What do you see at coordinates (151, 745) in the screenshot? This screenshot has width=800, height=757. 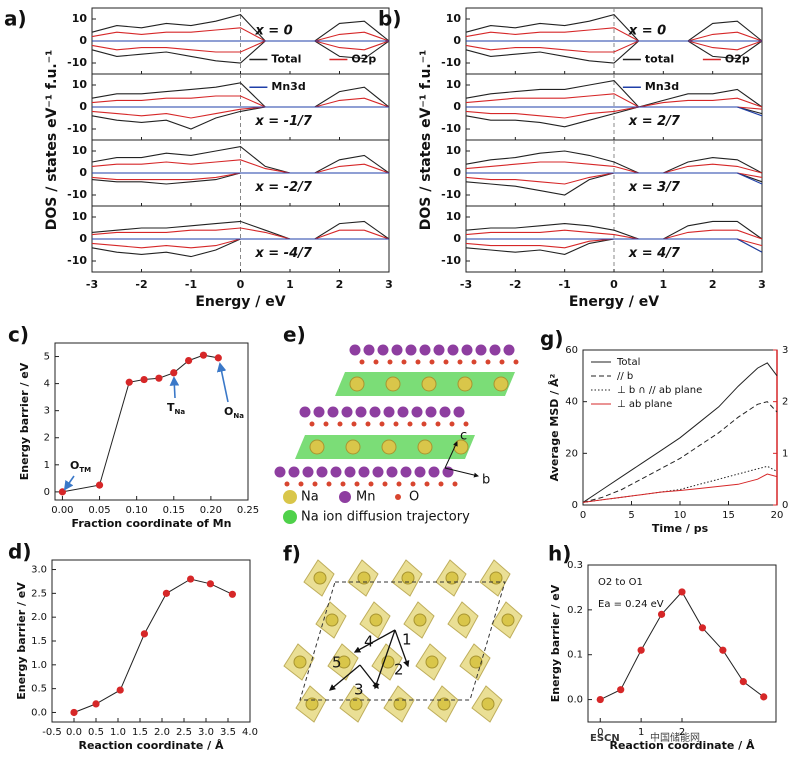 I see `x-axis-label: Reaction coordinate / Å` at bounding box center [151, 745].